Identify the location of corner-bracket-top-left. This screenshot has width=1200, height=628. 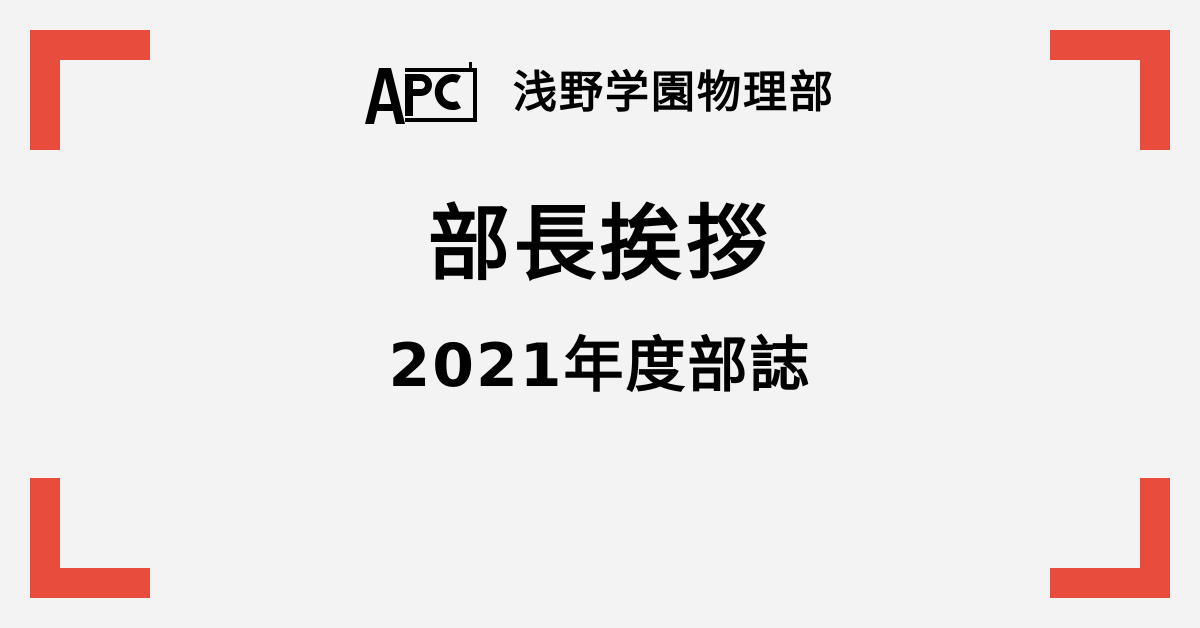
(90, 90).